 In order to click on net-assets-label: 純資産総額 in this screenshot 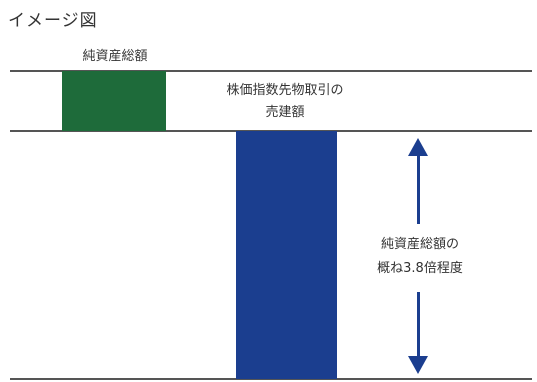, I will do `click(115, 56)`.